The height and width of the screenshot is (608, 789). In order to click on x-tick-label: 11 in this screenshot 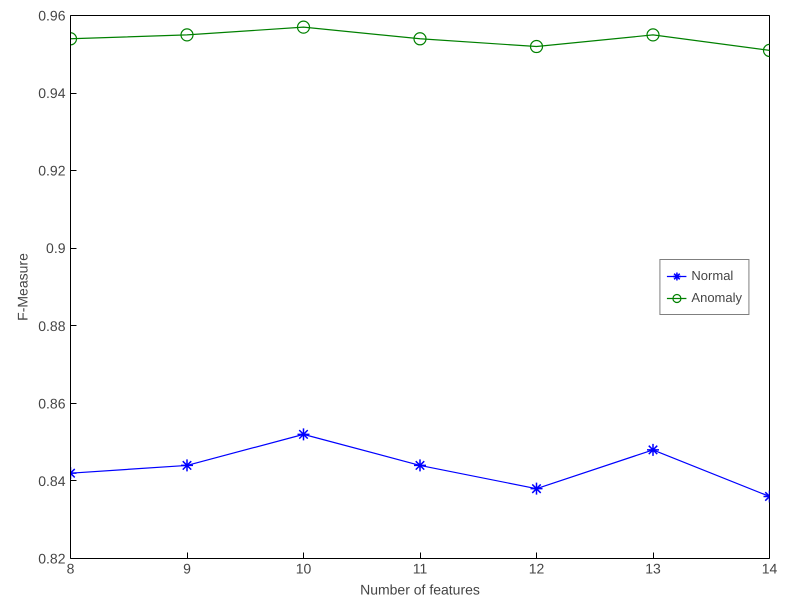, I will do `click(420, 568)`.